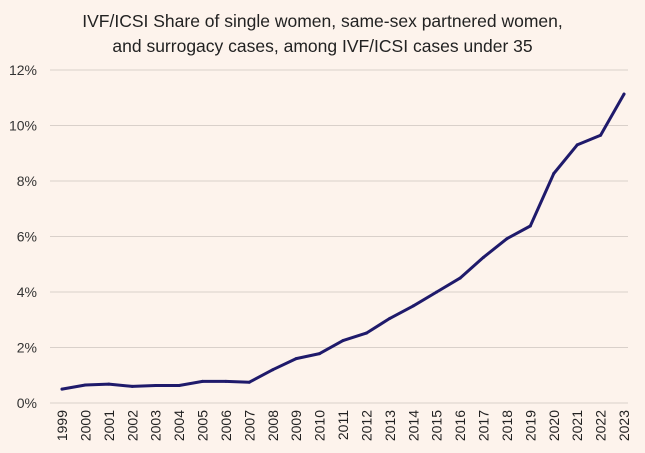  I want to click on x-tick-label: 2014, so click(413, 425).